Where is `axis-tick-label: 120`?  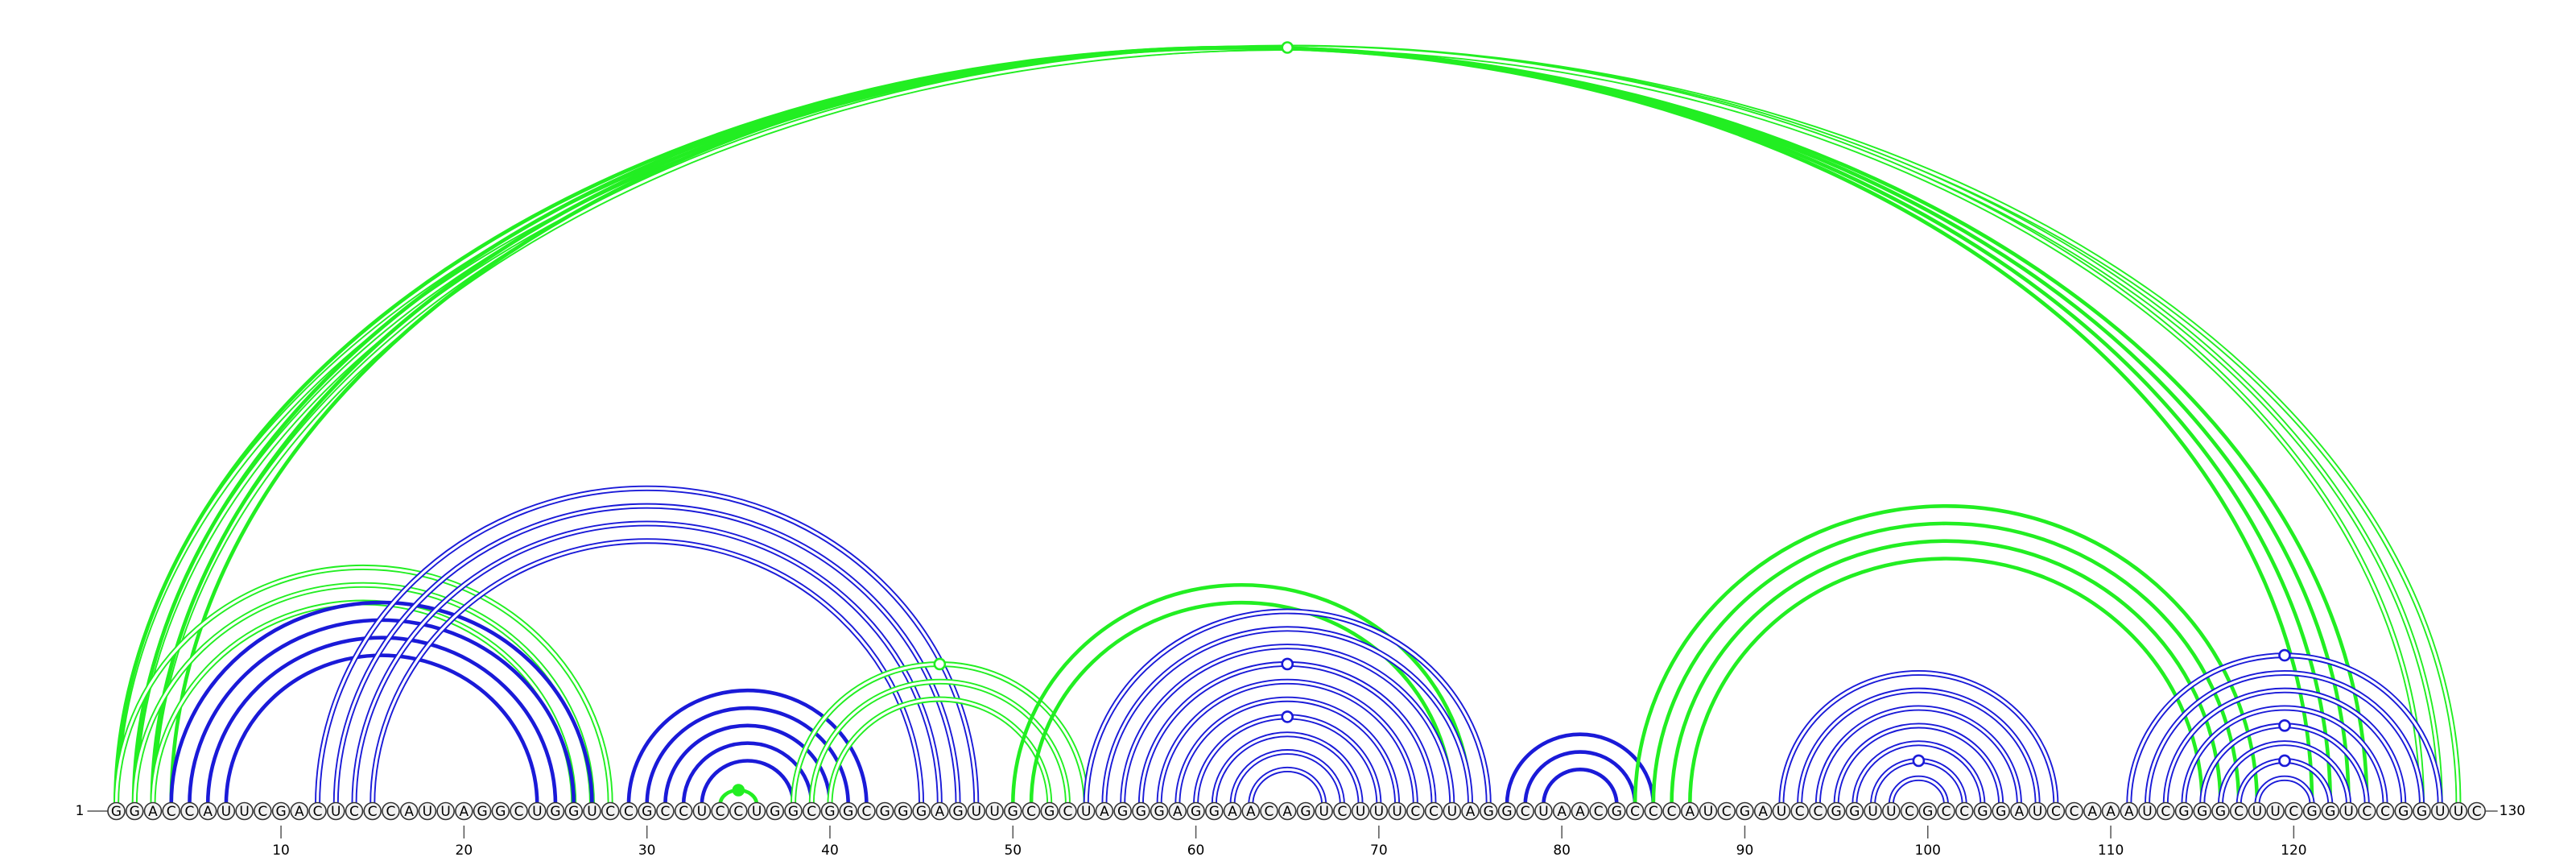
axis-tick-label: 120 is located at coordinates (2293, 850).